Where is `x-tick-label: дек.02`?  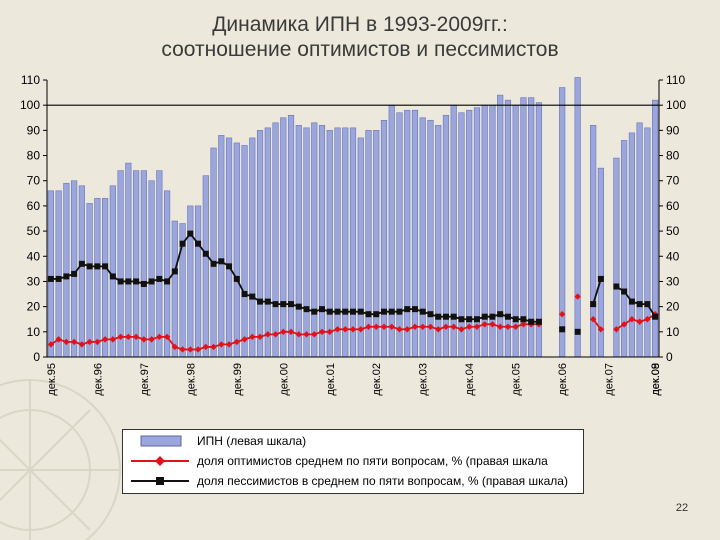
x-tick-label: дек.02 is located at coordinates (377, 379).